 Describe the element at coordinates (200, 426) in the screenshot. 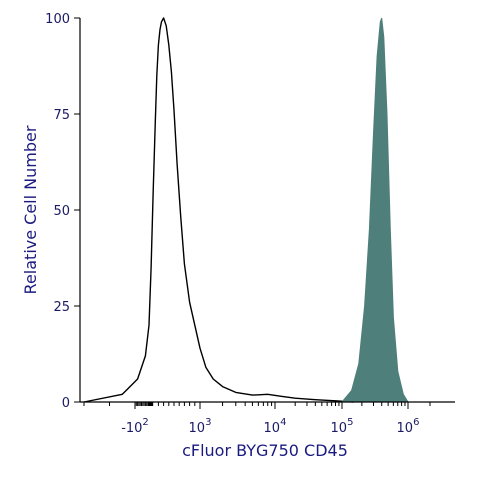

I see `x-tick-label: 10³` at that location.